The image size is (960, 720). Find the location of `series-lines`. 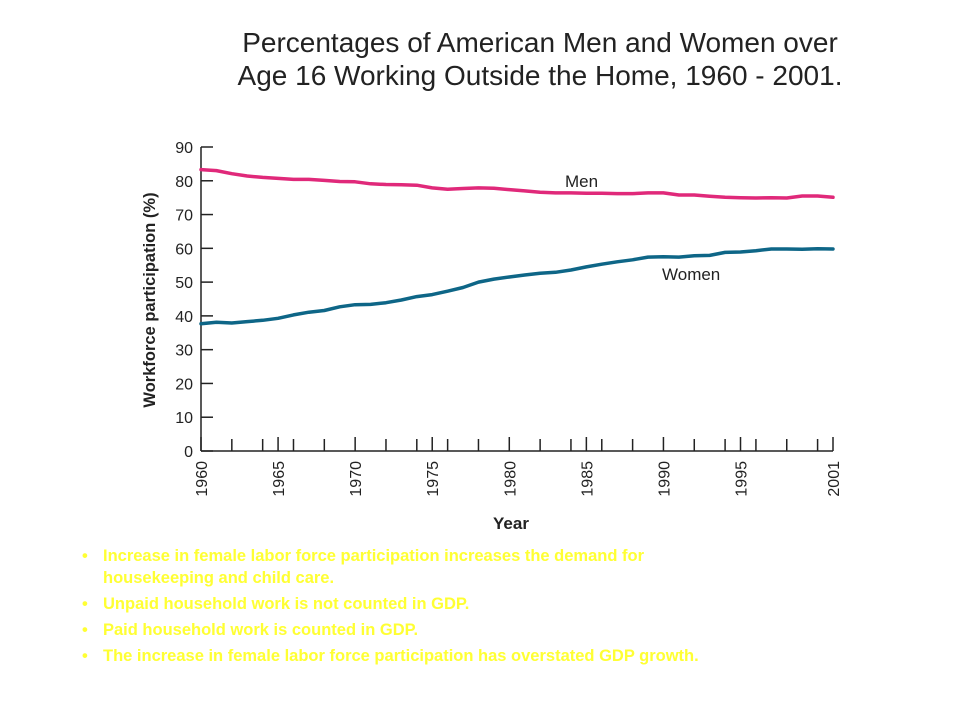

series-lines is located at coordinates (517, 246).